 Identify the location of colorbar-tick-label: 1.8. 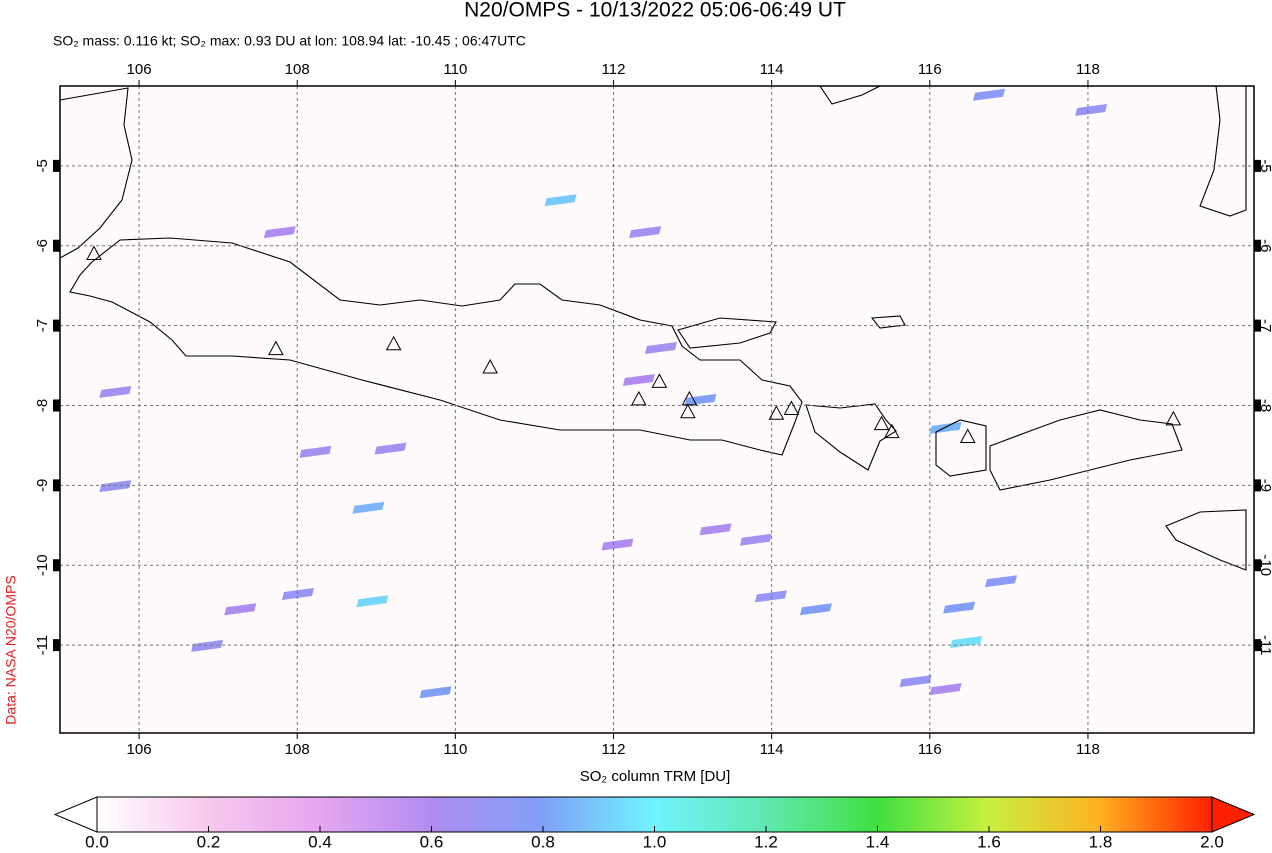
(1101, 841).